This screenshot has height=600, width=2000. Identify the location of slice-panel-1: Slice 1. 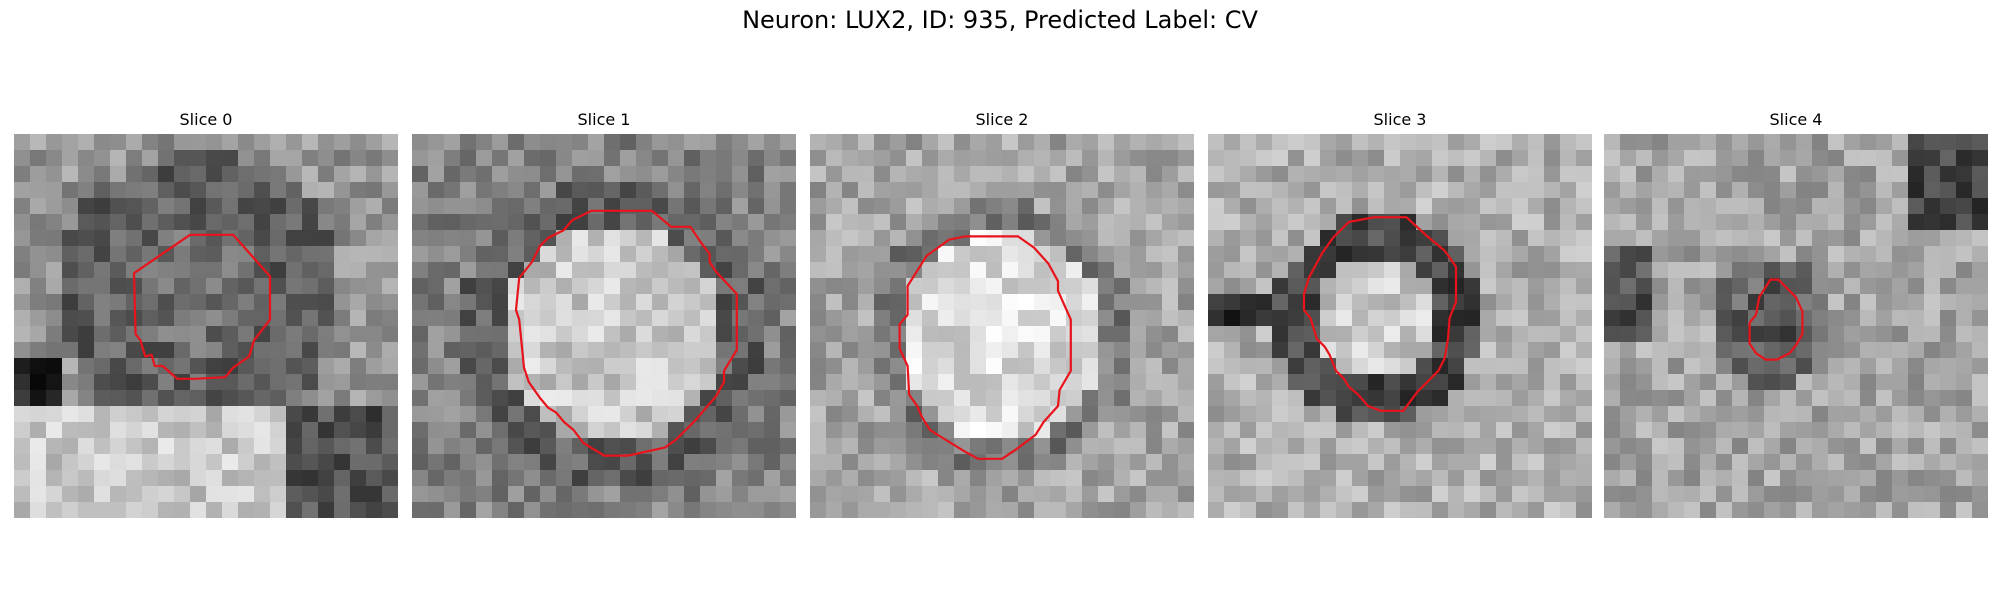
(604, 313).